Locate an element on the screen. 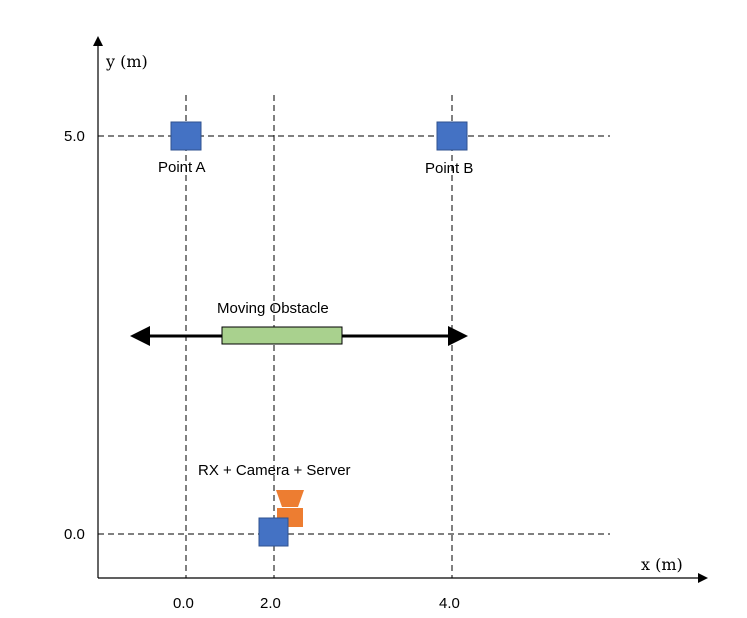 The image size is (747, 618). point-a-label: Point A is located at coordinates (182, 167).